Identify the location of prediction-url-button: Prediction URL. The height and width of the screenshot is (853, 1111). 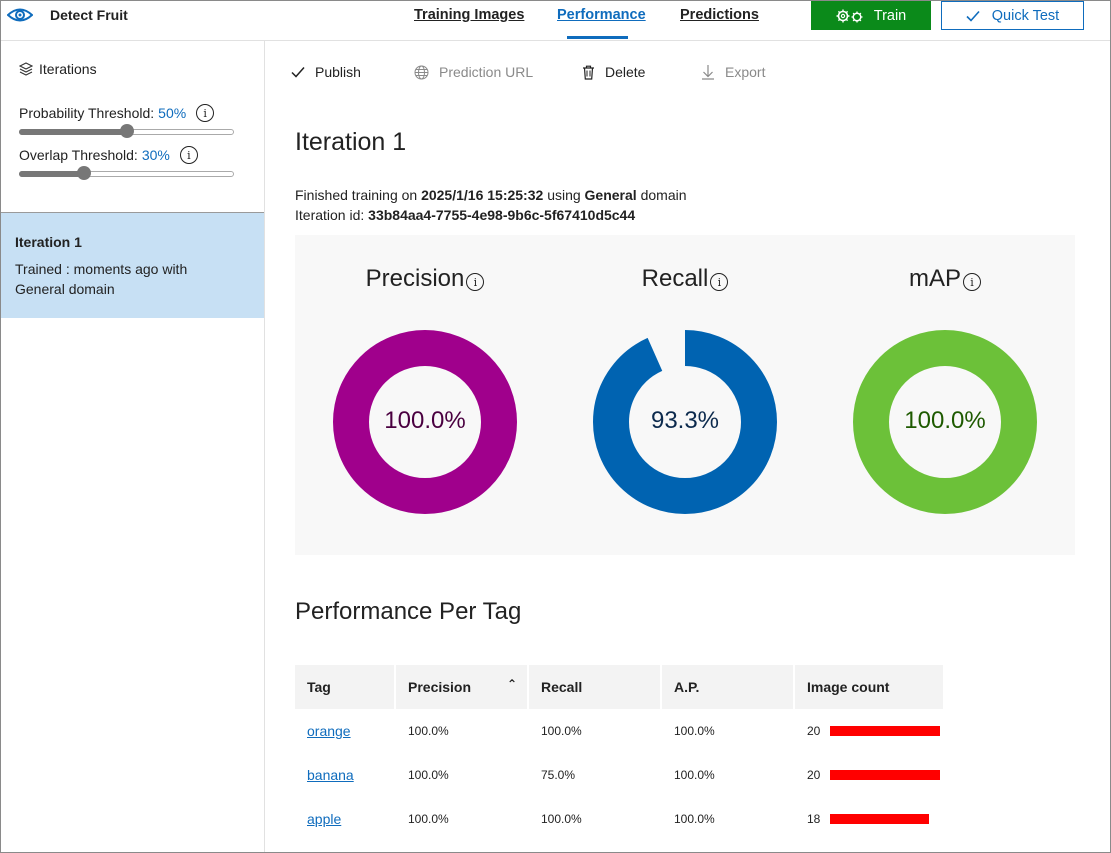
(473, 72).